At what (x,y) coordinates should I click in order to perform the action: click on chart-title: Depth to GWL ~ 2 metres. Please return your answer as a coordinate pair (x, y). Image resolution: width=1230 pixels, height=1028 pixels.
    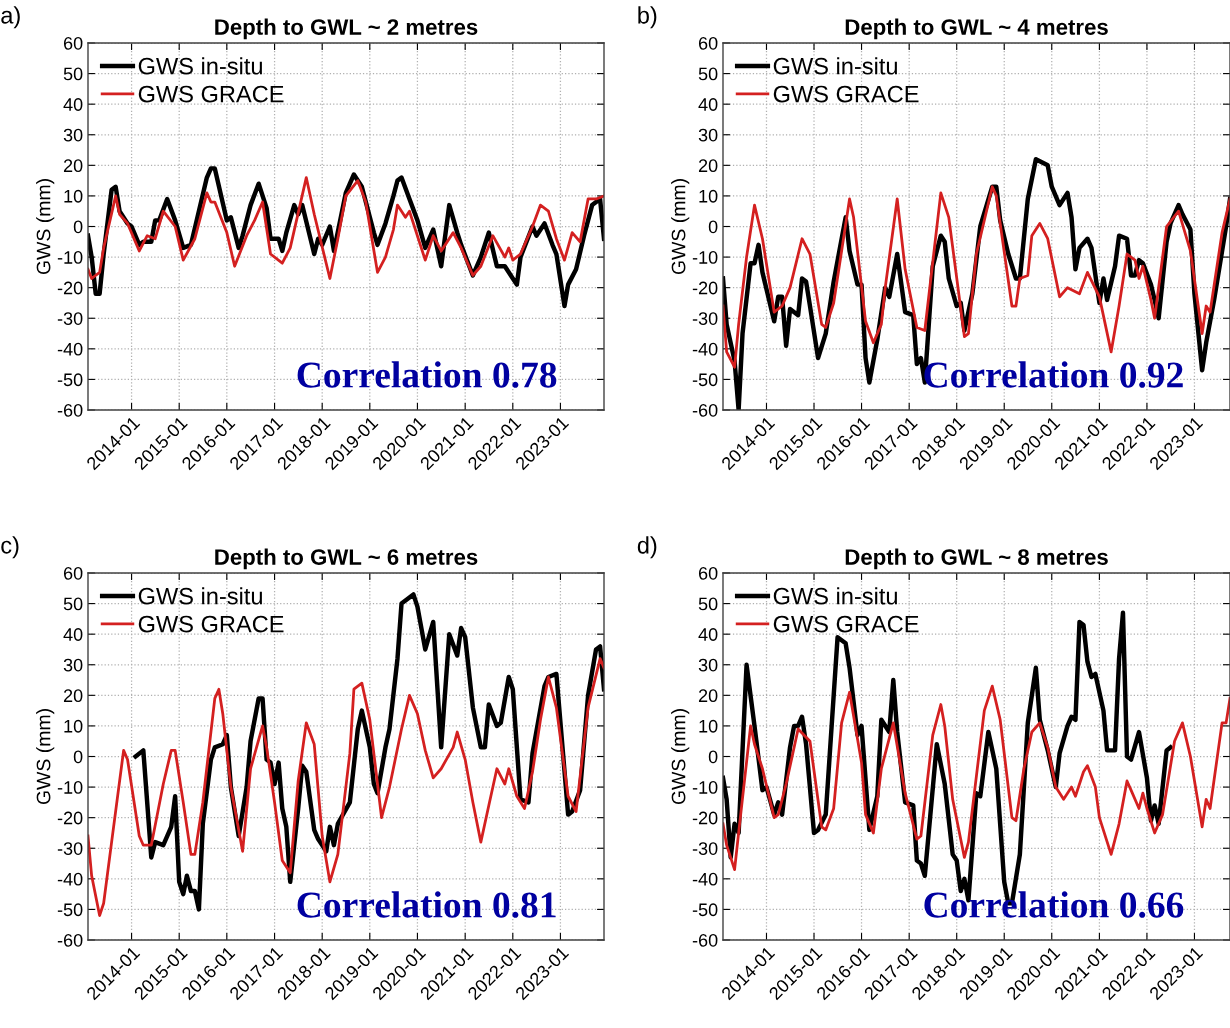
    Looking at the image, I should click on (346, 29).